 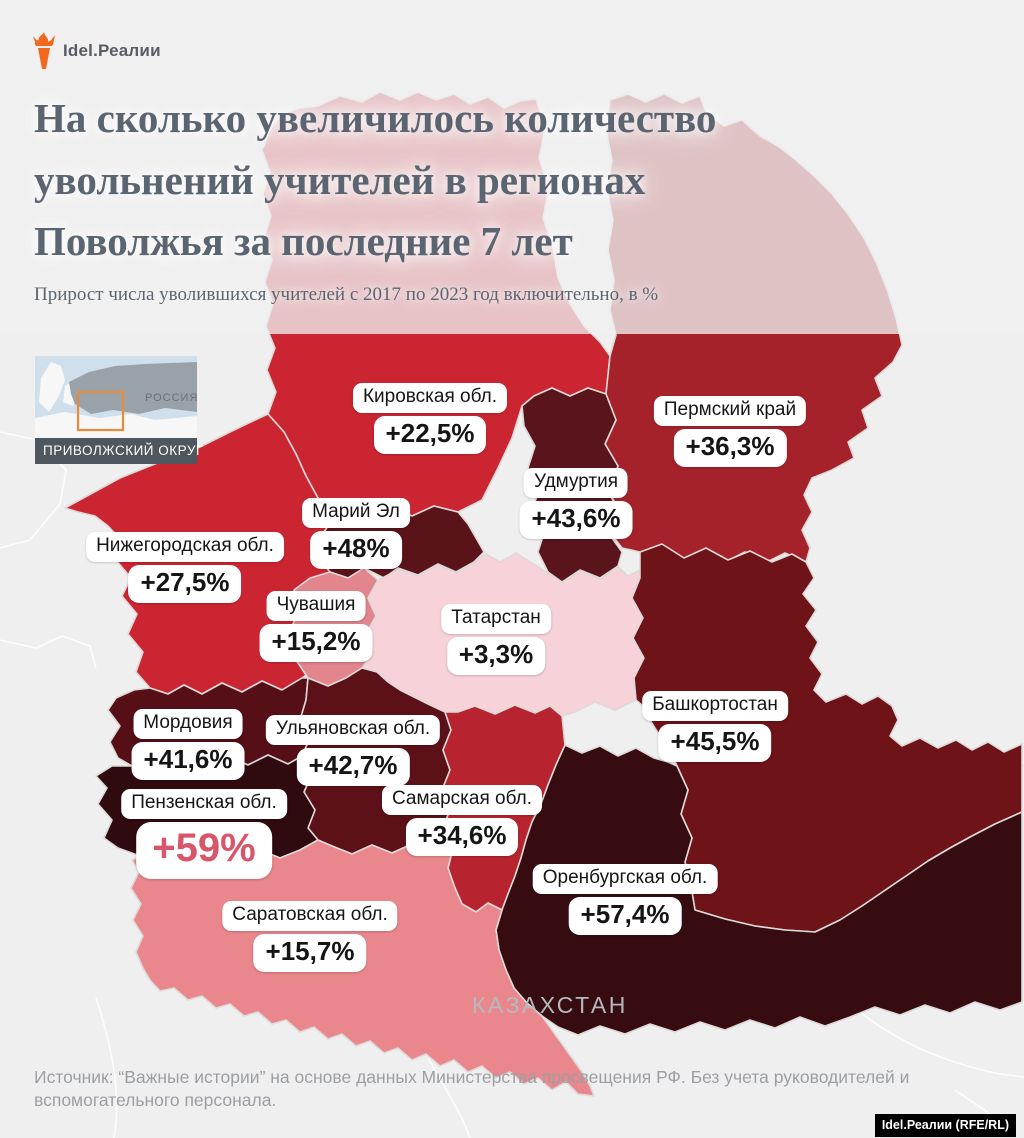 What do you see at coordinates (204, 834) in the screenshot?
I see `label-penzenskaya-obl: Пензенская обл. +59%` at bounding box center [204, 834].